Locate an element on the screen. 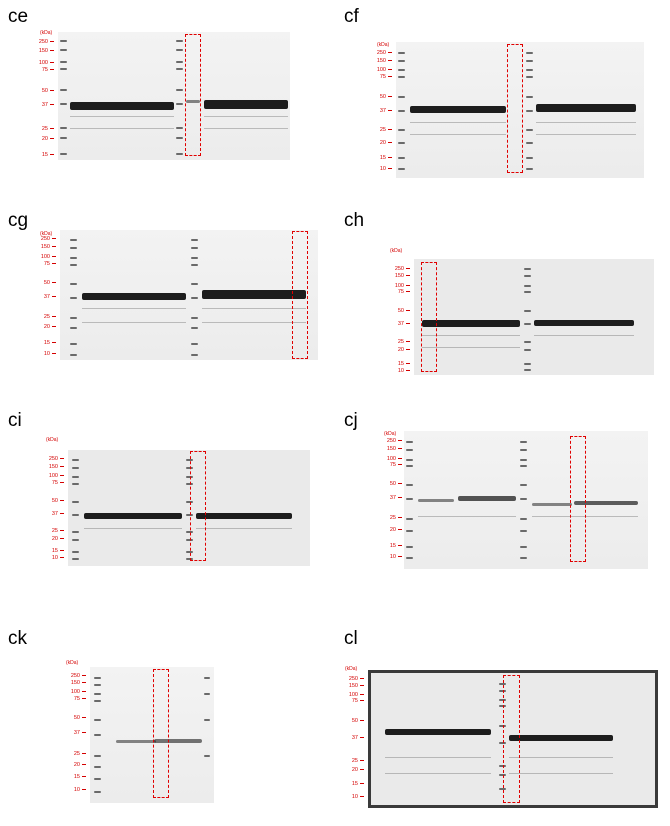  panel-label: cg is located at coordinates (18, 220).